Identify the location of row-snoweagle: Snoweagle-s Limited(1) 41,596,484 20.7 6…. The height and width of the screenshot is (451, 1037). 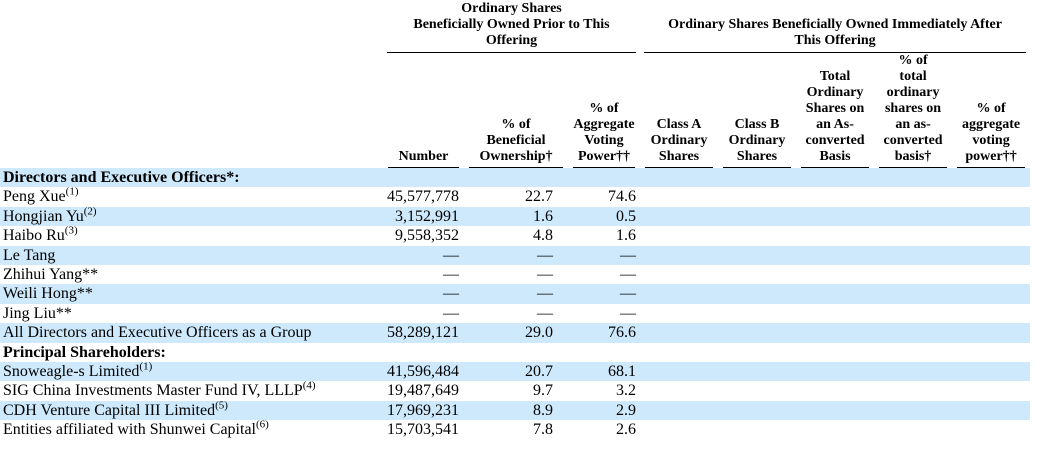
(515, 372).